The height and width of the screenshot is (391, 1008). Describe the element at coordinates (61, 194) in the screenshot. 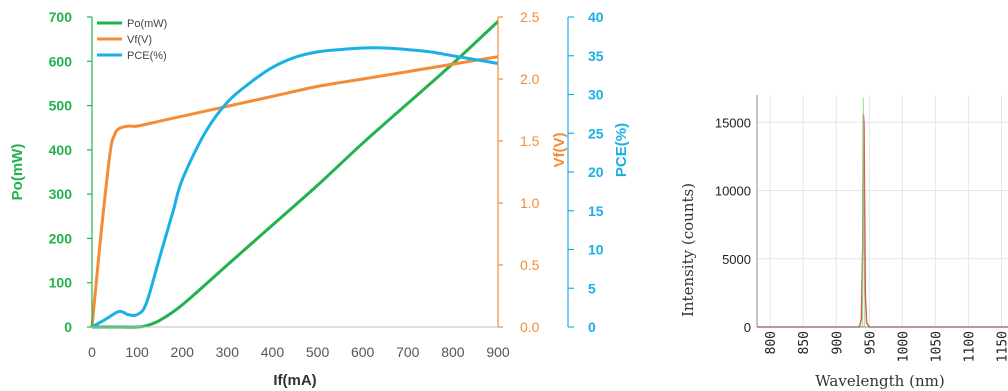

I see `po-tick-label: 300` at that location.